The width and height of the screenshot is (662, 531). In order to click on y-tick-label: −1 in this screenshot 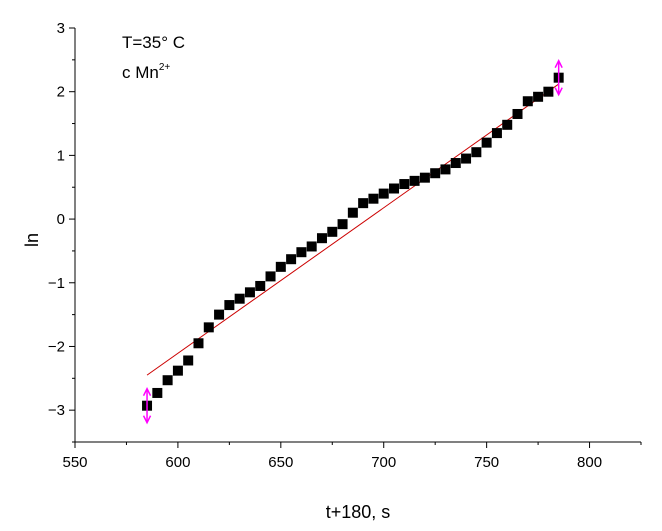, I will do `click(56, 283)`.